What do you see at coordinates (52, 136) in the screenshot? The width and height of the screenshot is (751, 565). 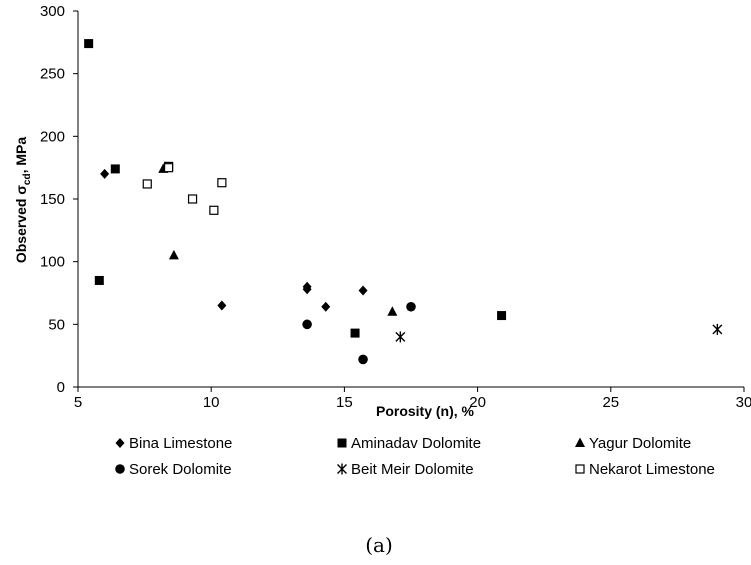 I see `y-tick-label: 200` at bounding box center [52, 136].